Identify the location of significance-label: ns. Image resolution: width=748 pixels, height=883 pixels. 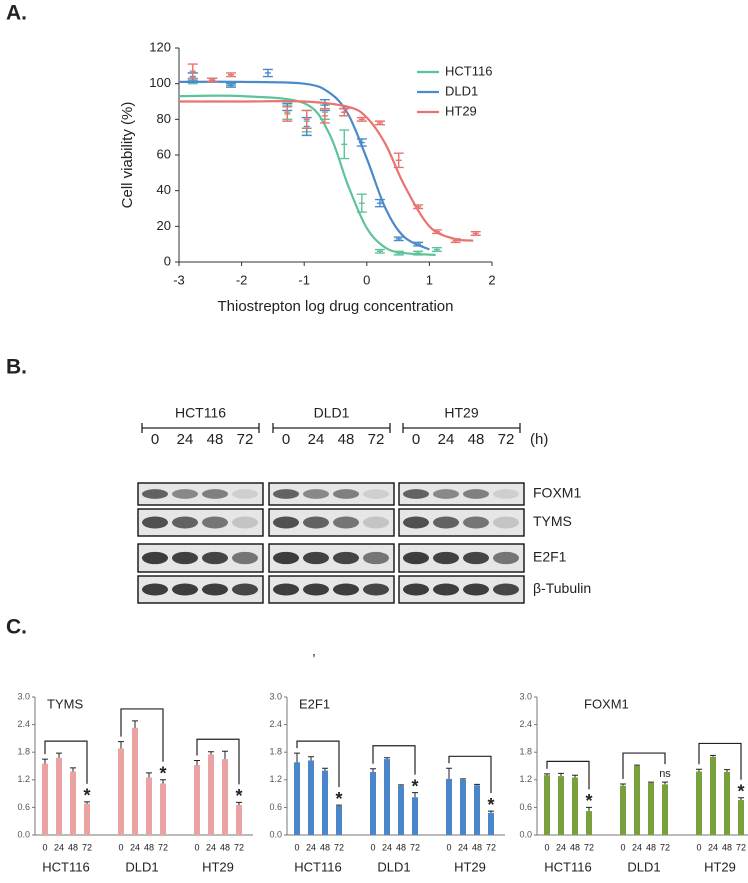
(665, 774).